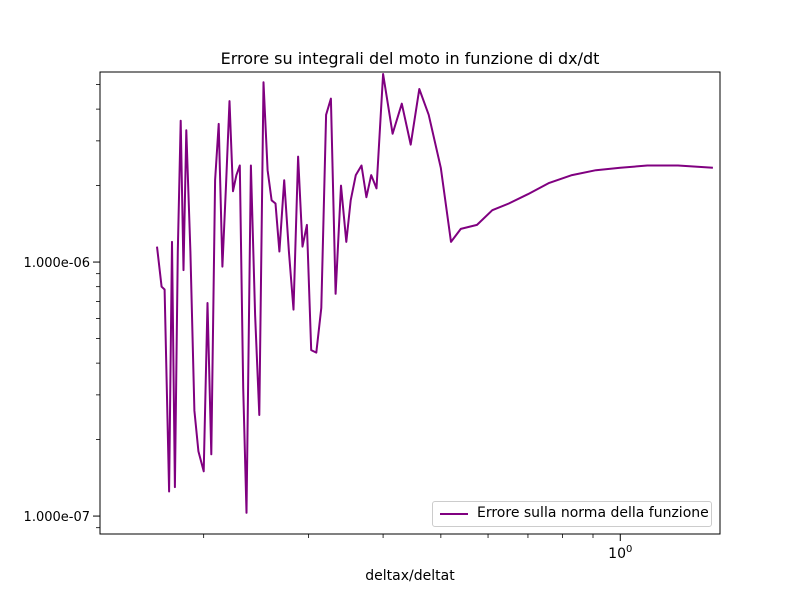 The image size is (800, 600). Describe the element at coordinates (57, 263) in the screenshot. I see `y-tick-label: 1.000e-06` at that location.